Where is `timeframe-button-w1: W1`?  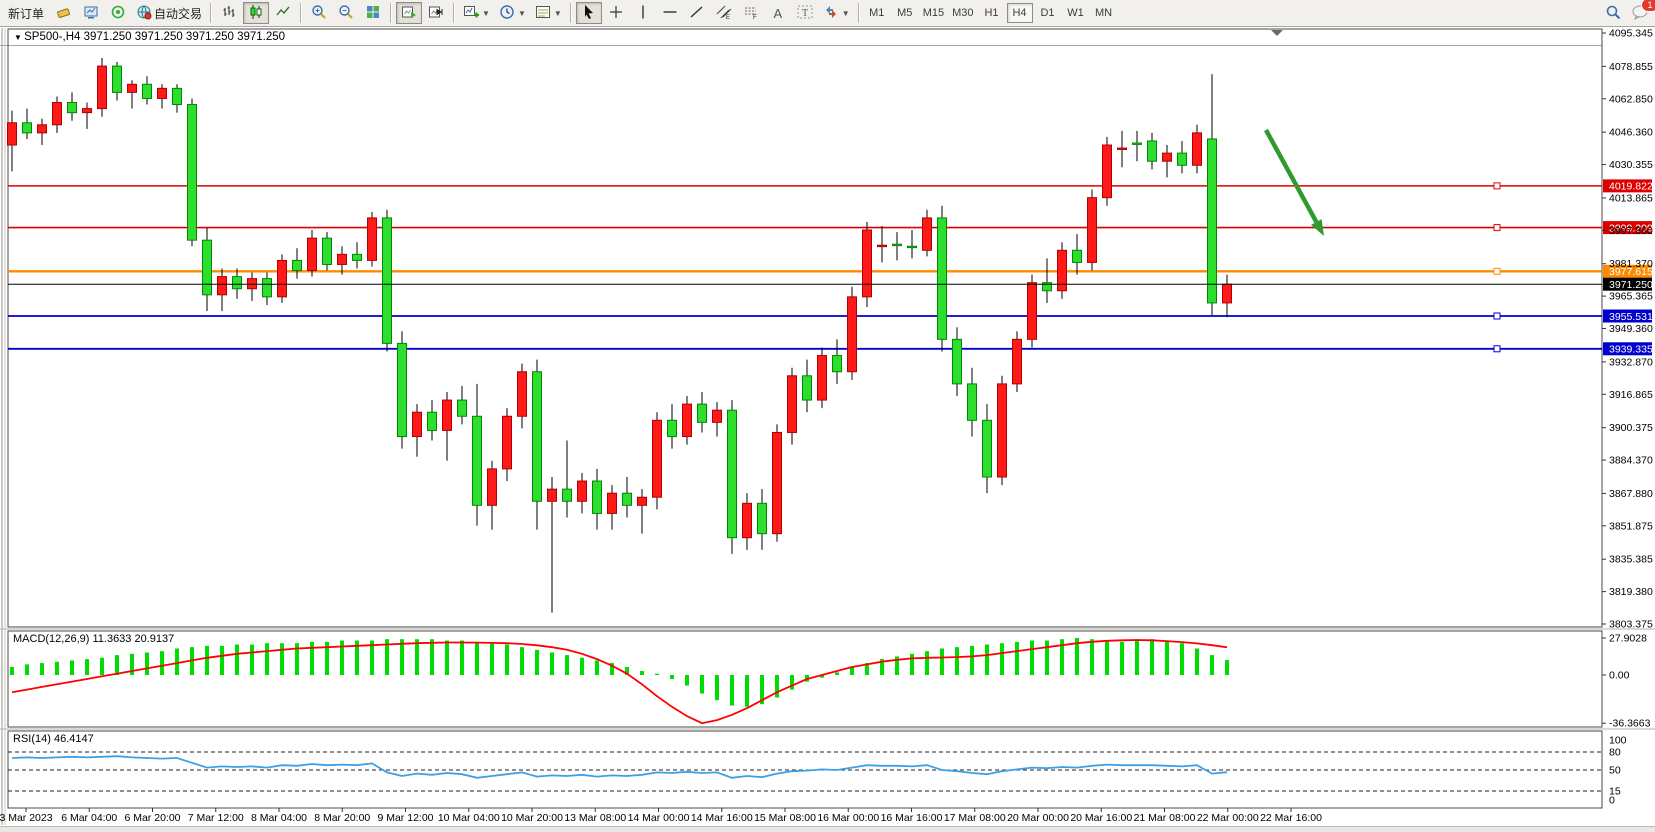
timeframe-button-w1: W1 is located at coordinates (1076, 13).